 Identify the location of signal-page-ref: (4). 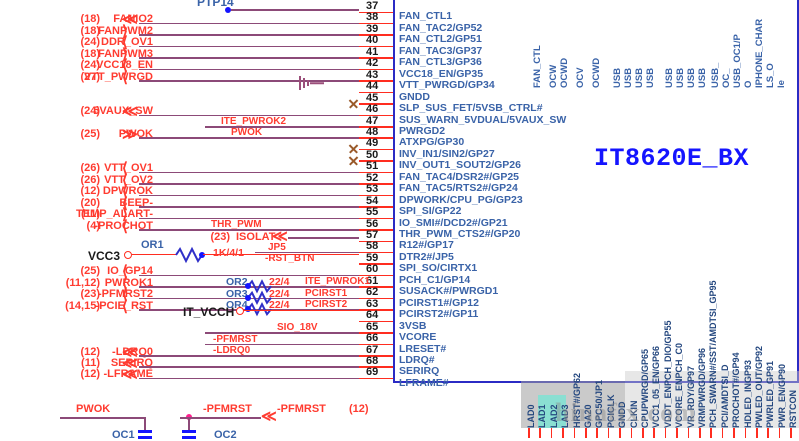
(93, 225).